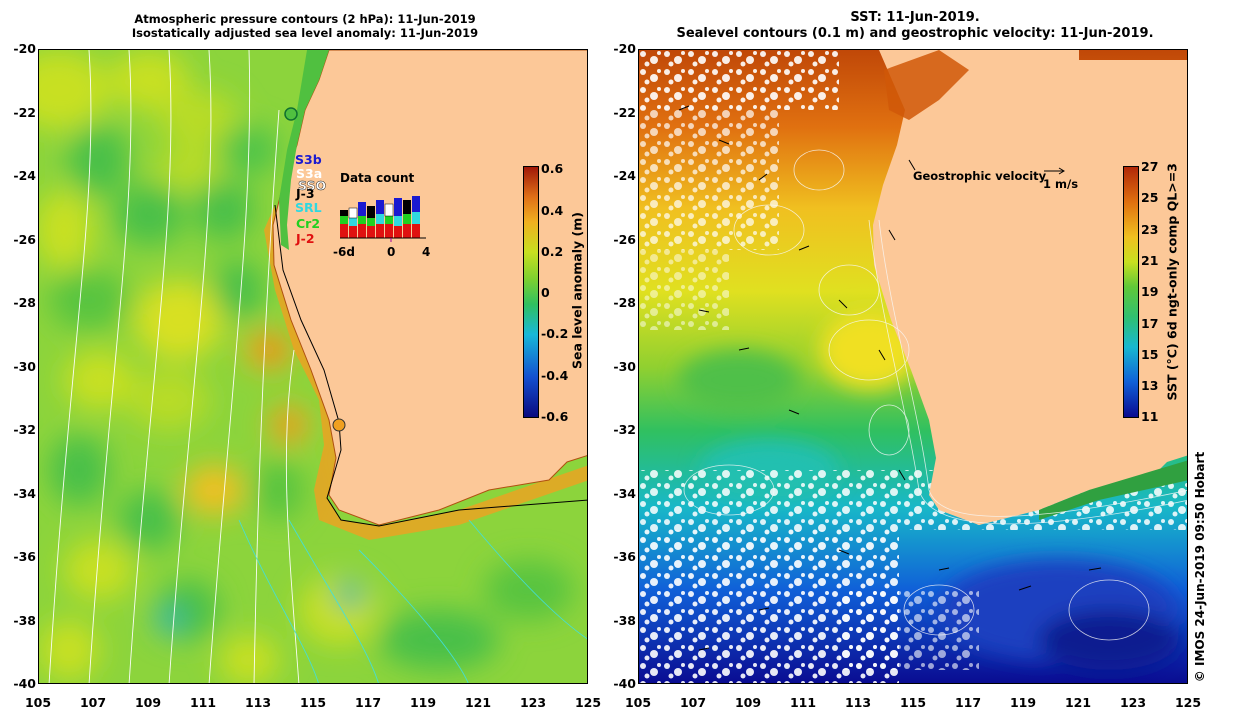 The image size is (1250, 720). Describe the element at coordinates (1150, 166) in the screenshot. I see `sst-cb-tick-0: 27` at that location.